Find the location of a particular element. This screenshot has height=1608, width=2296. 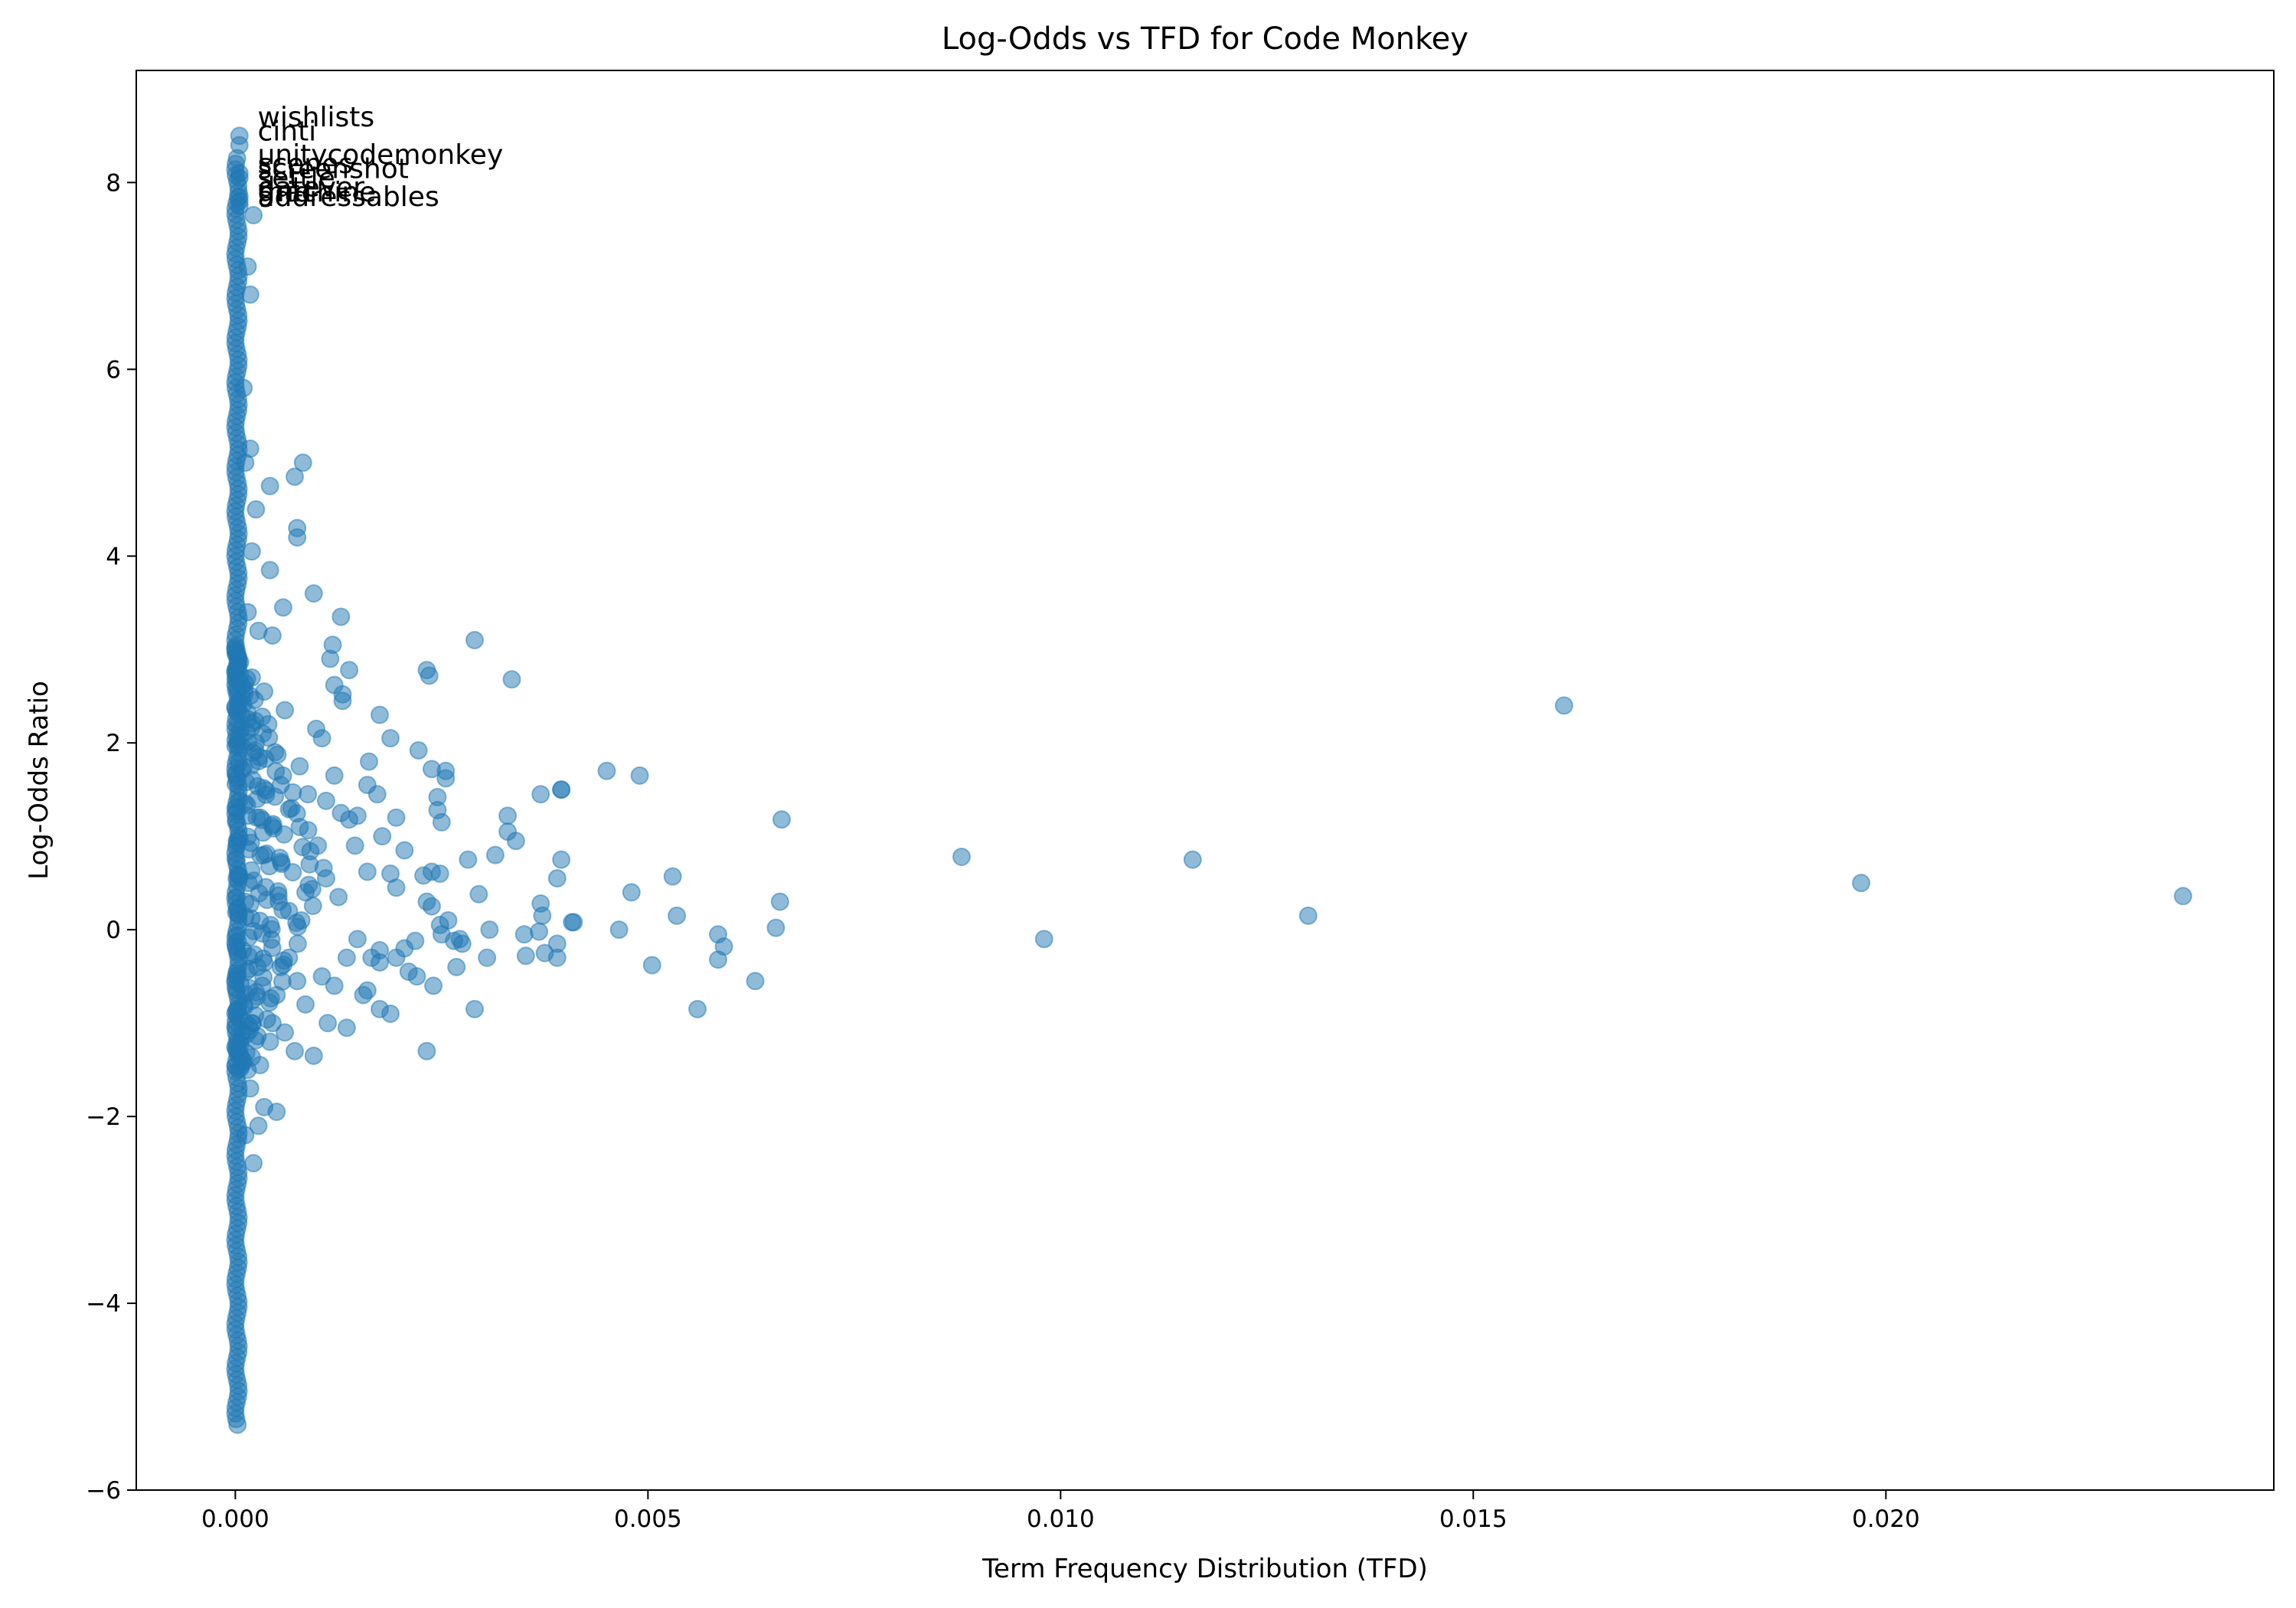

point-annotation: settle is located at coordinates (296, 178).